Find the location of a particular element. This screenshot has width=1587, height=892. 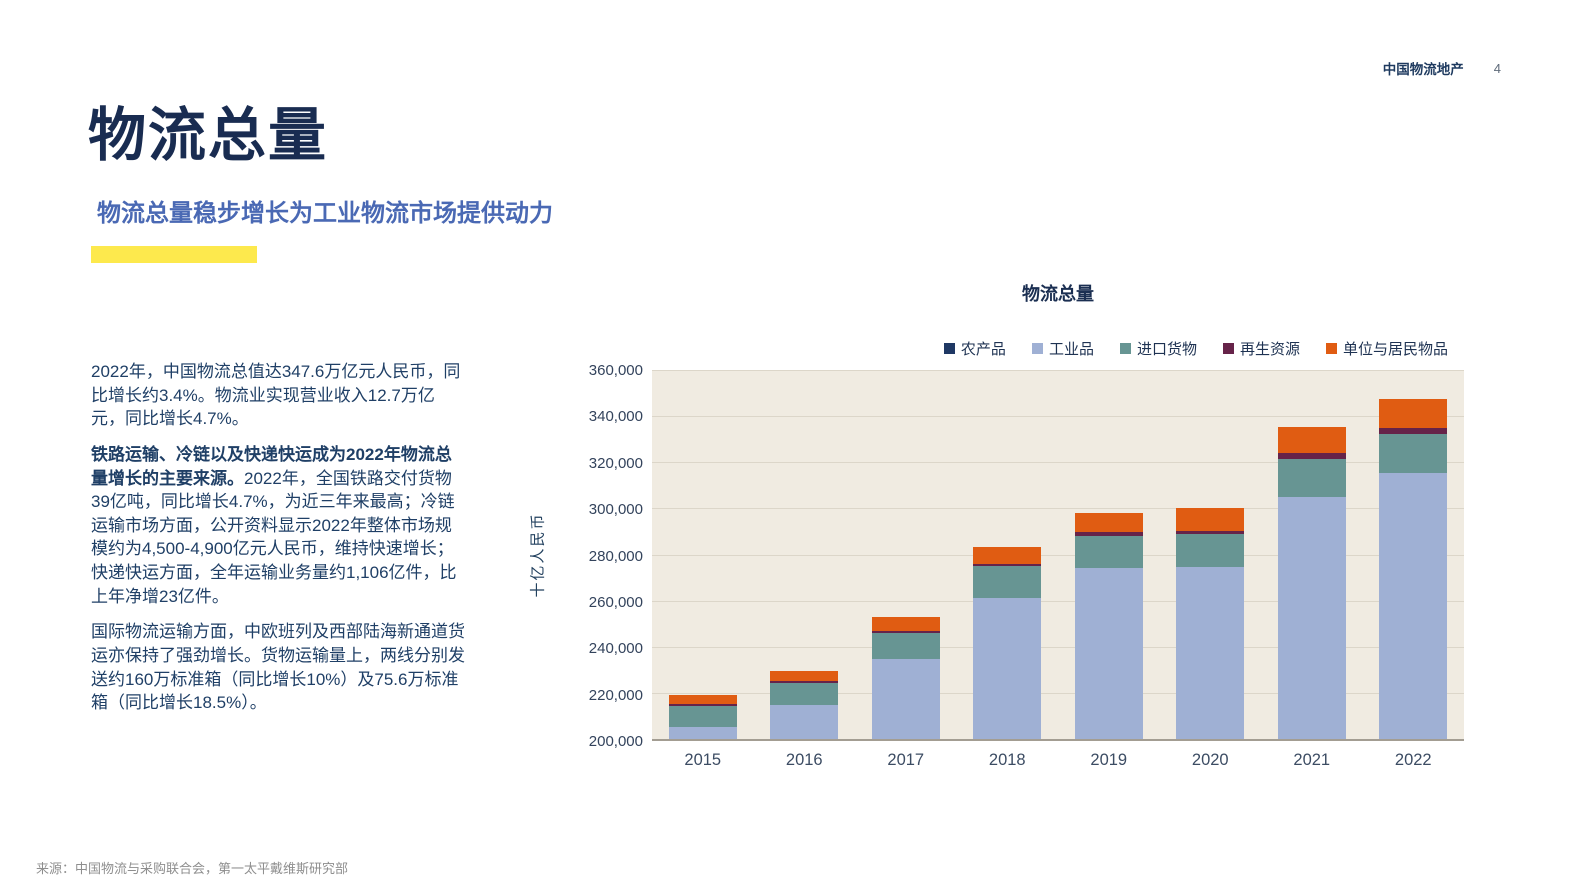

source-note: 来源：中国物流与采购联合会，第一太平戴维斯研究部 is located at coordinates (192, 868).